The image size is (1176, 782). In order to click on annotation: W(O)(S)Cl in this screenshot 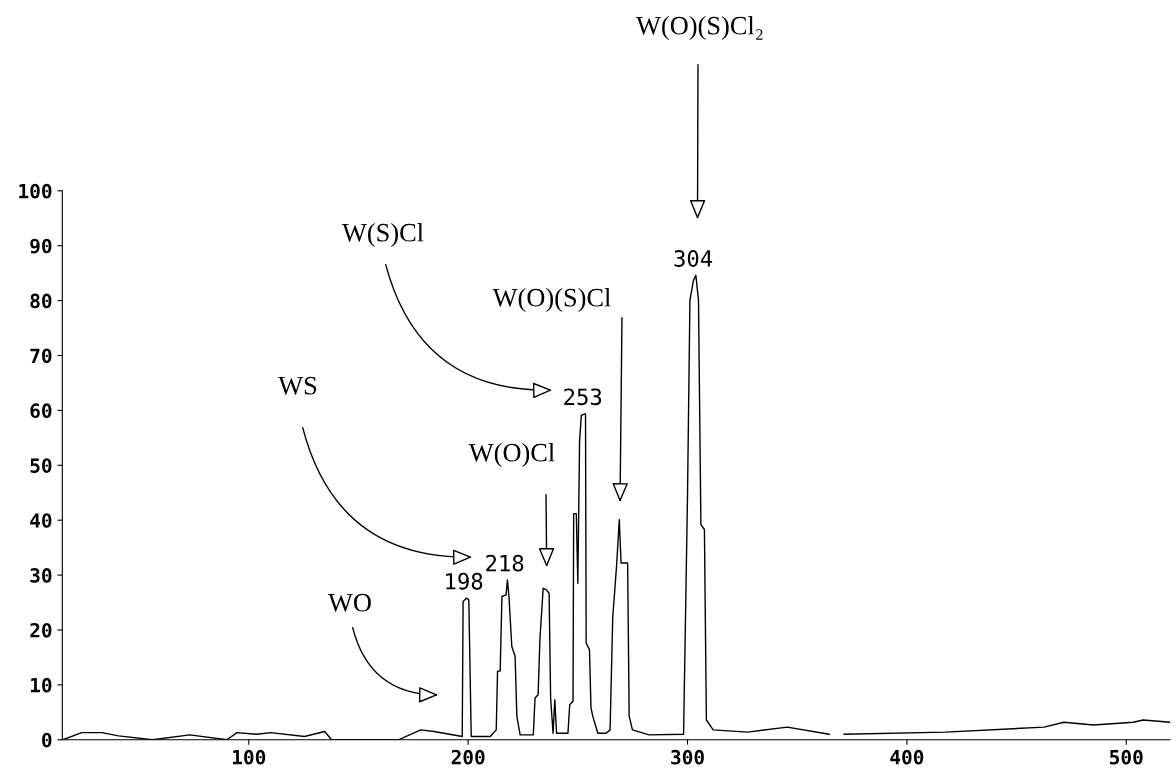, I will do `click(551, 300)`.